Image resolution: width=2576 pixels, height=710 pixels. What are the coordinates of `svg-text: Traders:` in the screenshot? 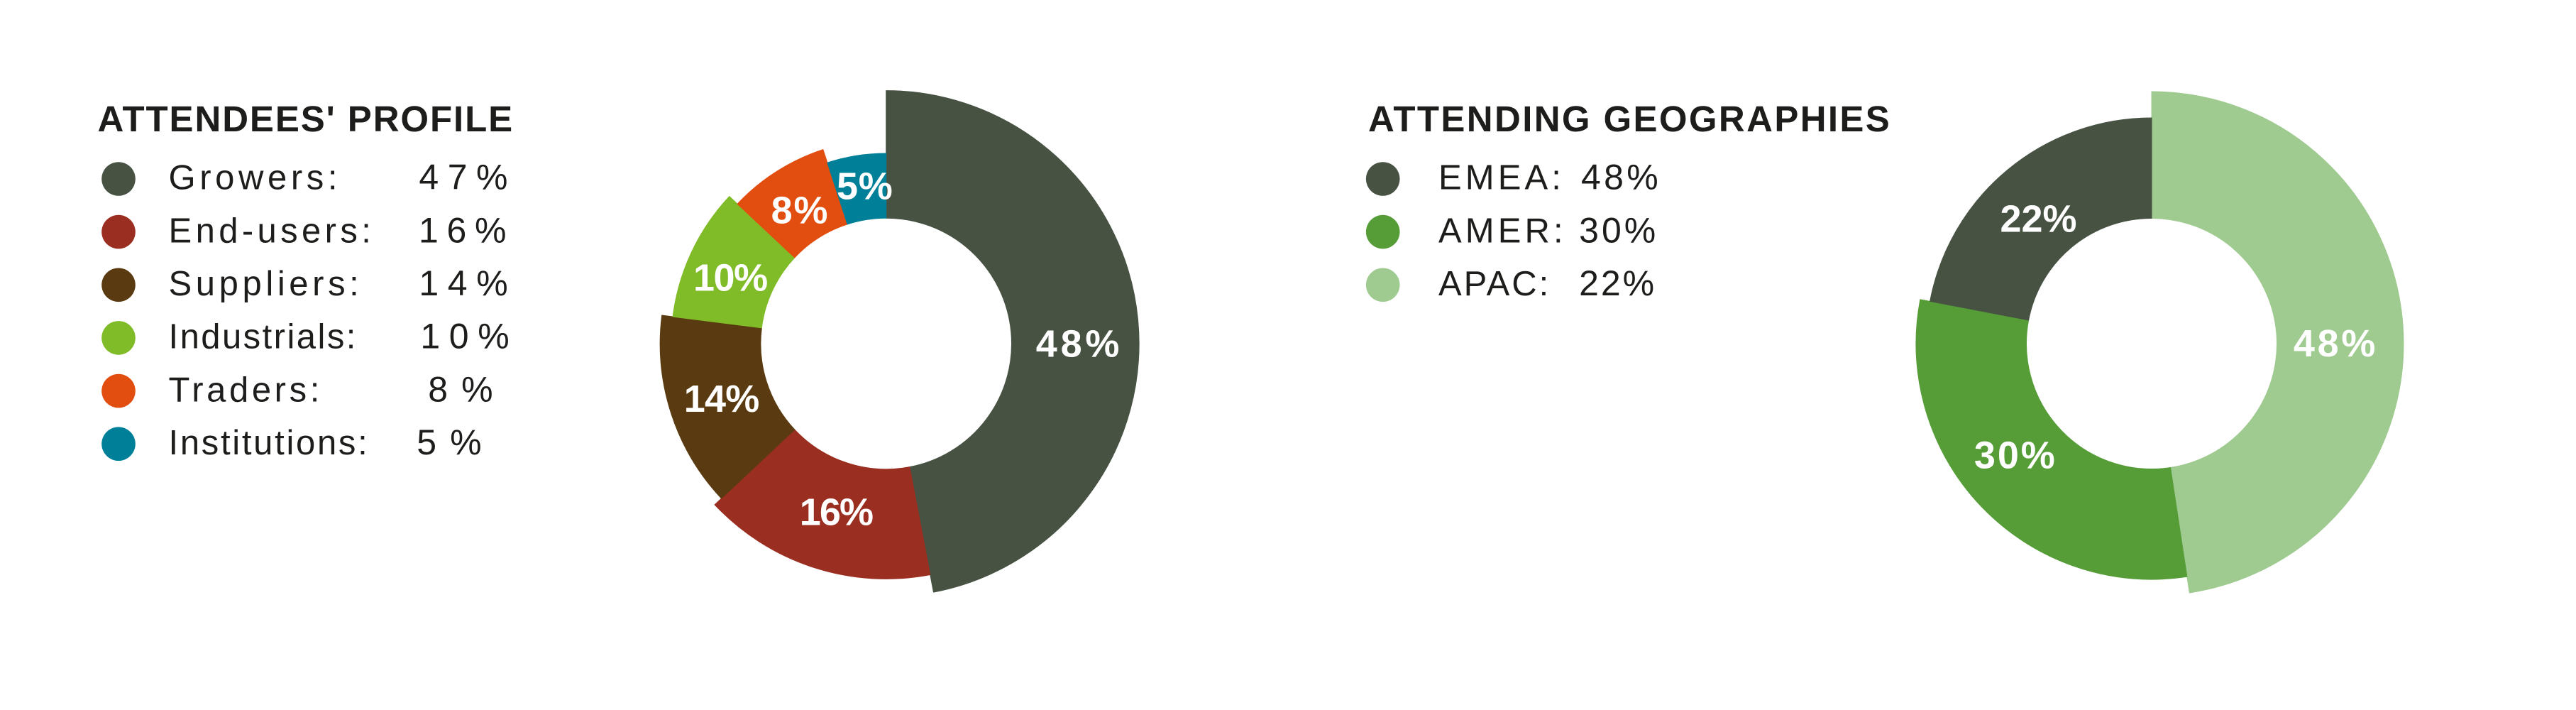 It's located at (246, 390).